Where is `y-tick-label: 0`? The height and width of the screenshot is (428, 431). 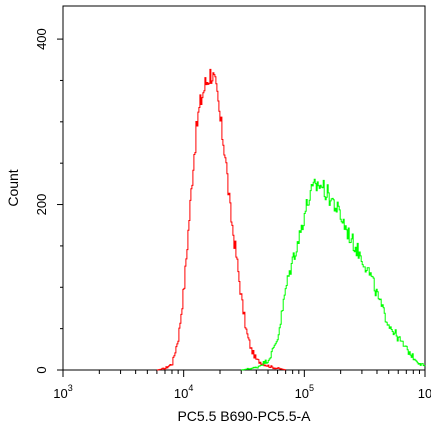 y-tick-label: 0 is located at coordinates (41, 369).